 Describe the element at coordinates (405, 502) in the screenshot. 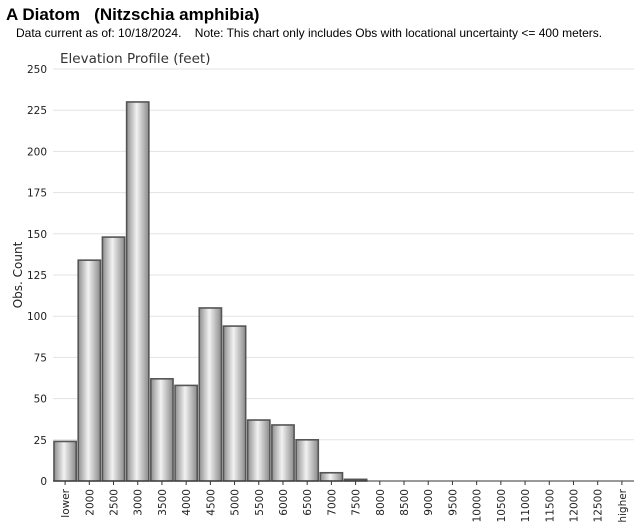

I see `x-tick-label: 8500` at that location.